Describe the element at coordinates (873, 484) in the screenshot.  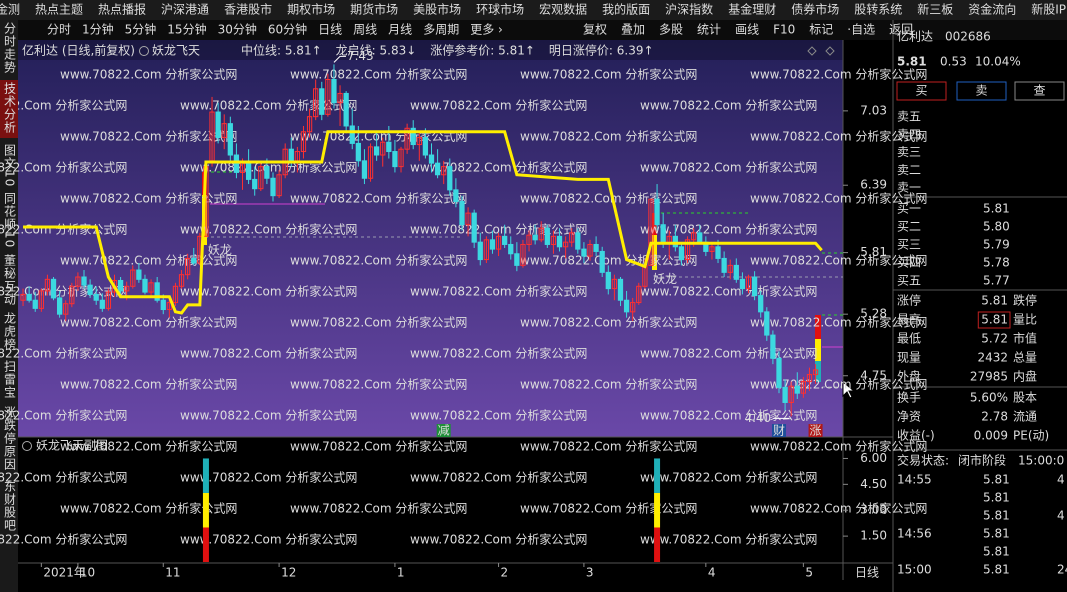
I see `y-tick-label: 4.50` at that location.